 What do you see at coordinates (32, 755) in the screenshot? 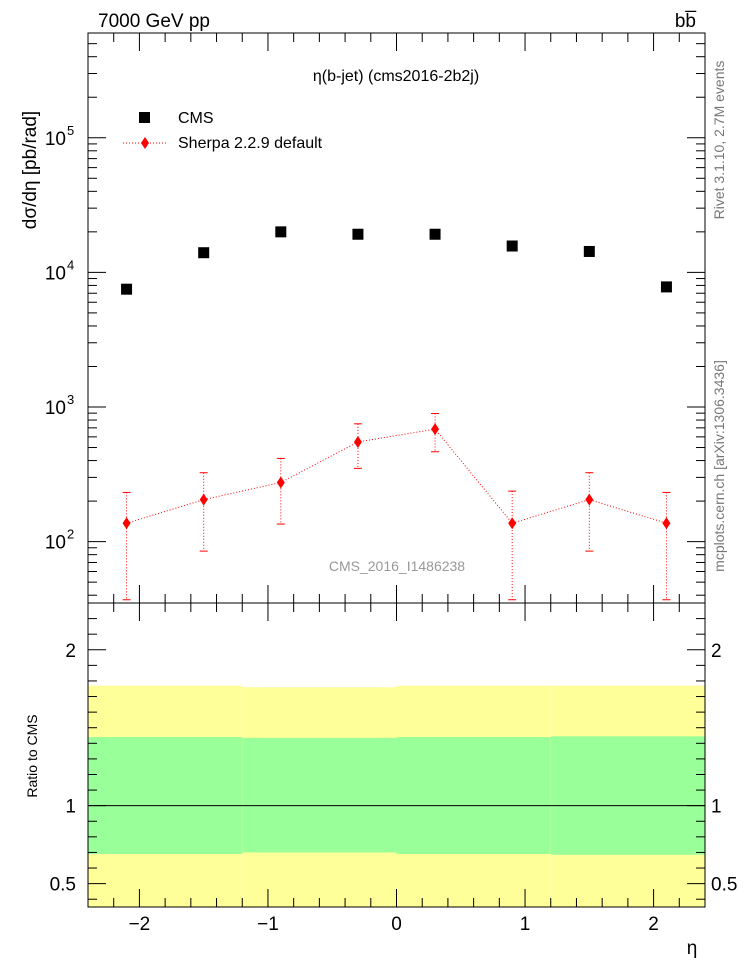
I see `ratio-y-axis-label: Ratio to CMS` at bounding box center [32, 755].